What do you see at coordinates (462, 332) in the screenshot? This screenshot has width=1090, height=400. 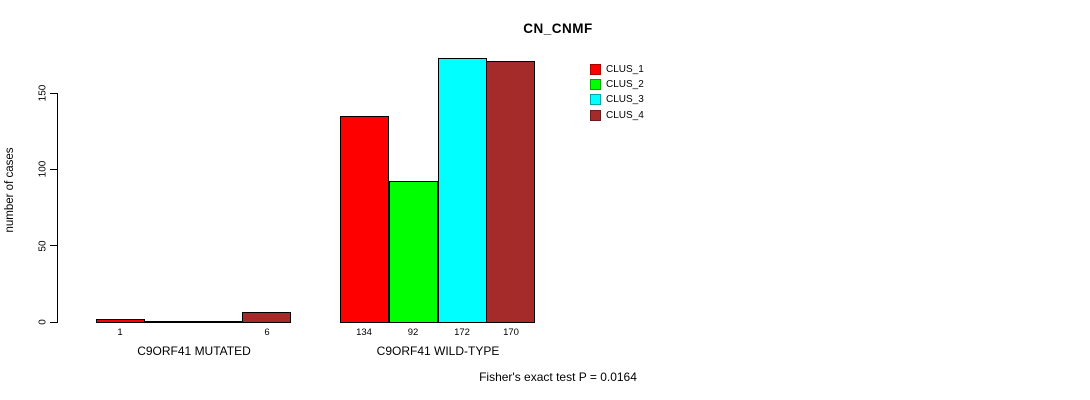 I see `bar-value-label: 172` at bounding box center [462, 332].